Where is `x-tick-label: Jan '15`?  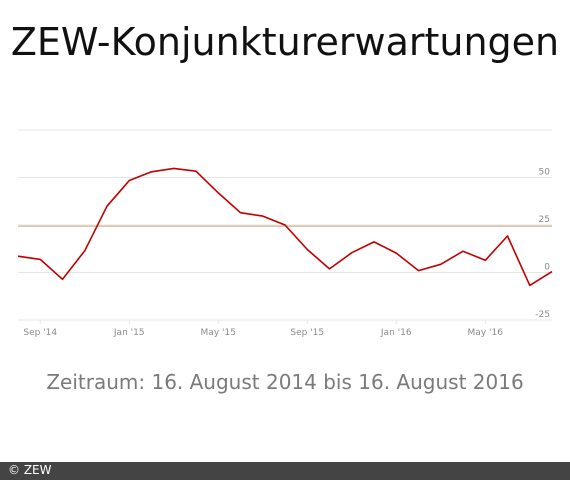
x-tick-label: Jan '15 is located at coordinates (129, 333).